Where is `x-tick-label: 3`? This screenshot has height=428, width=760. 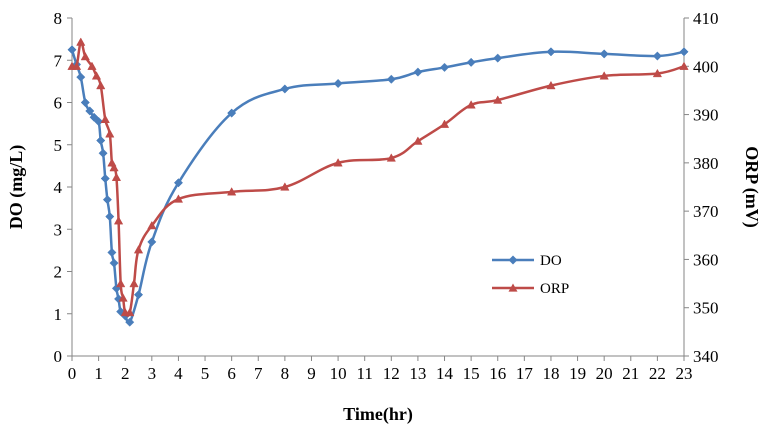
x-tick-label: 3 is located at coordinates (152, 373).